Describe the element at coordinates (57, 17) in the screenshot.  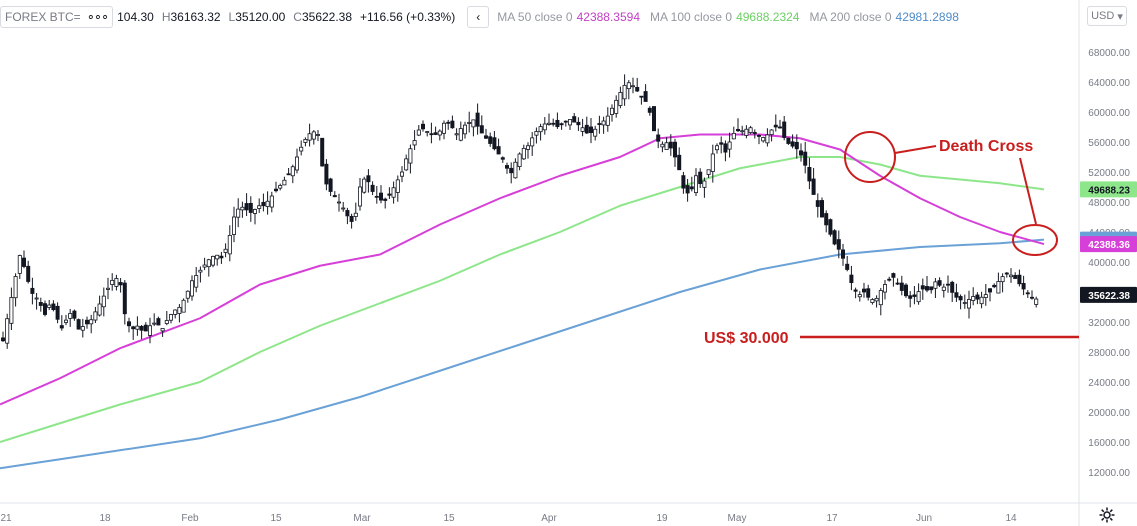
I see `symbol-box: FOREX BTC= ∘∘∘` at that location.